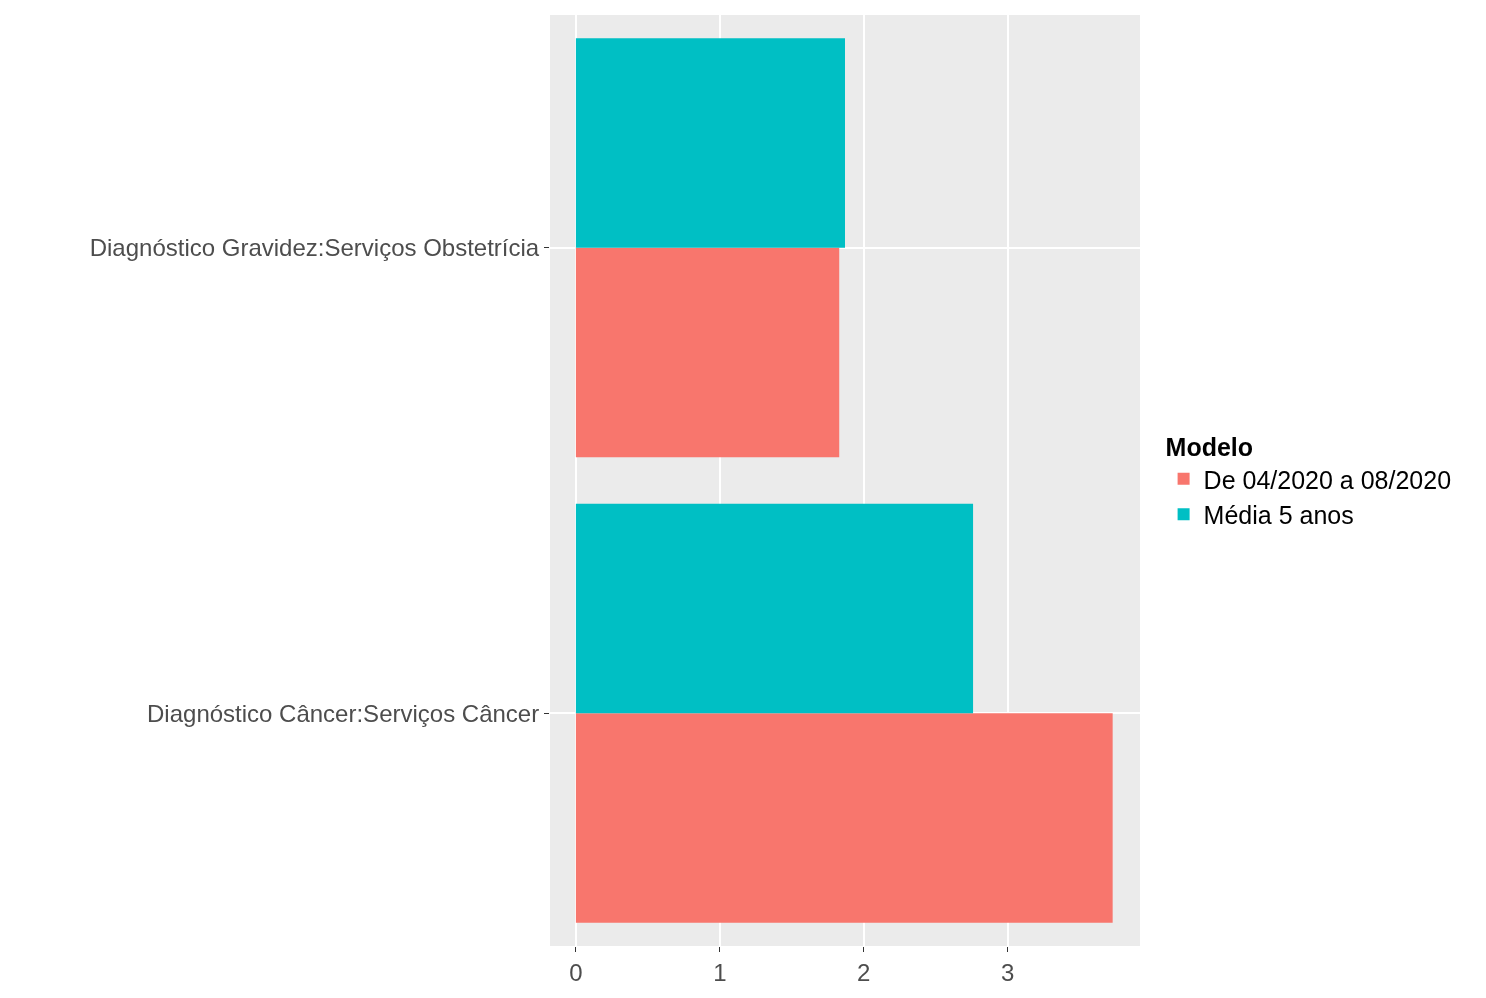 Image resolution: width=1486 pixels, height=998 pixels. What do you see at coordinates (1209, 447) in the screenshot?
I see `legend-title: Modelo` at bounding box center [1209, 447].